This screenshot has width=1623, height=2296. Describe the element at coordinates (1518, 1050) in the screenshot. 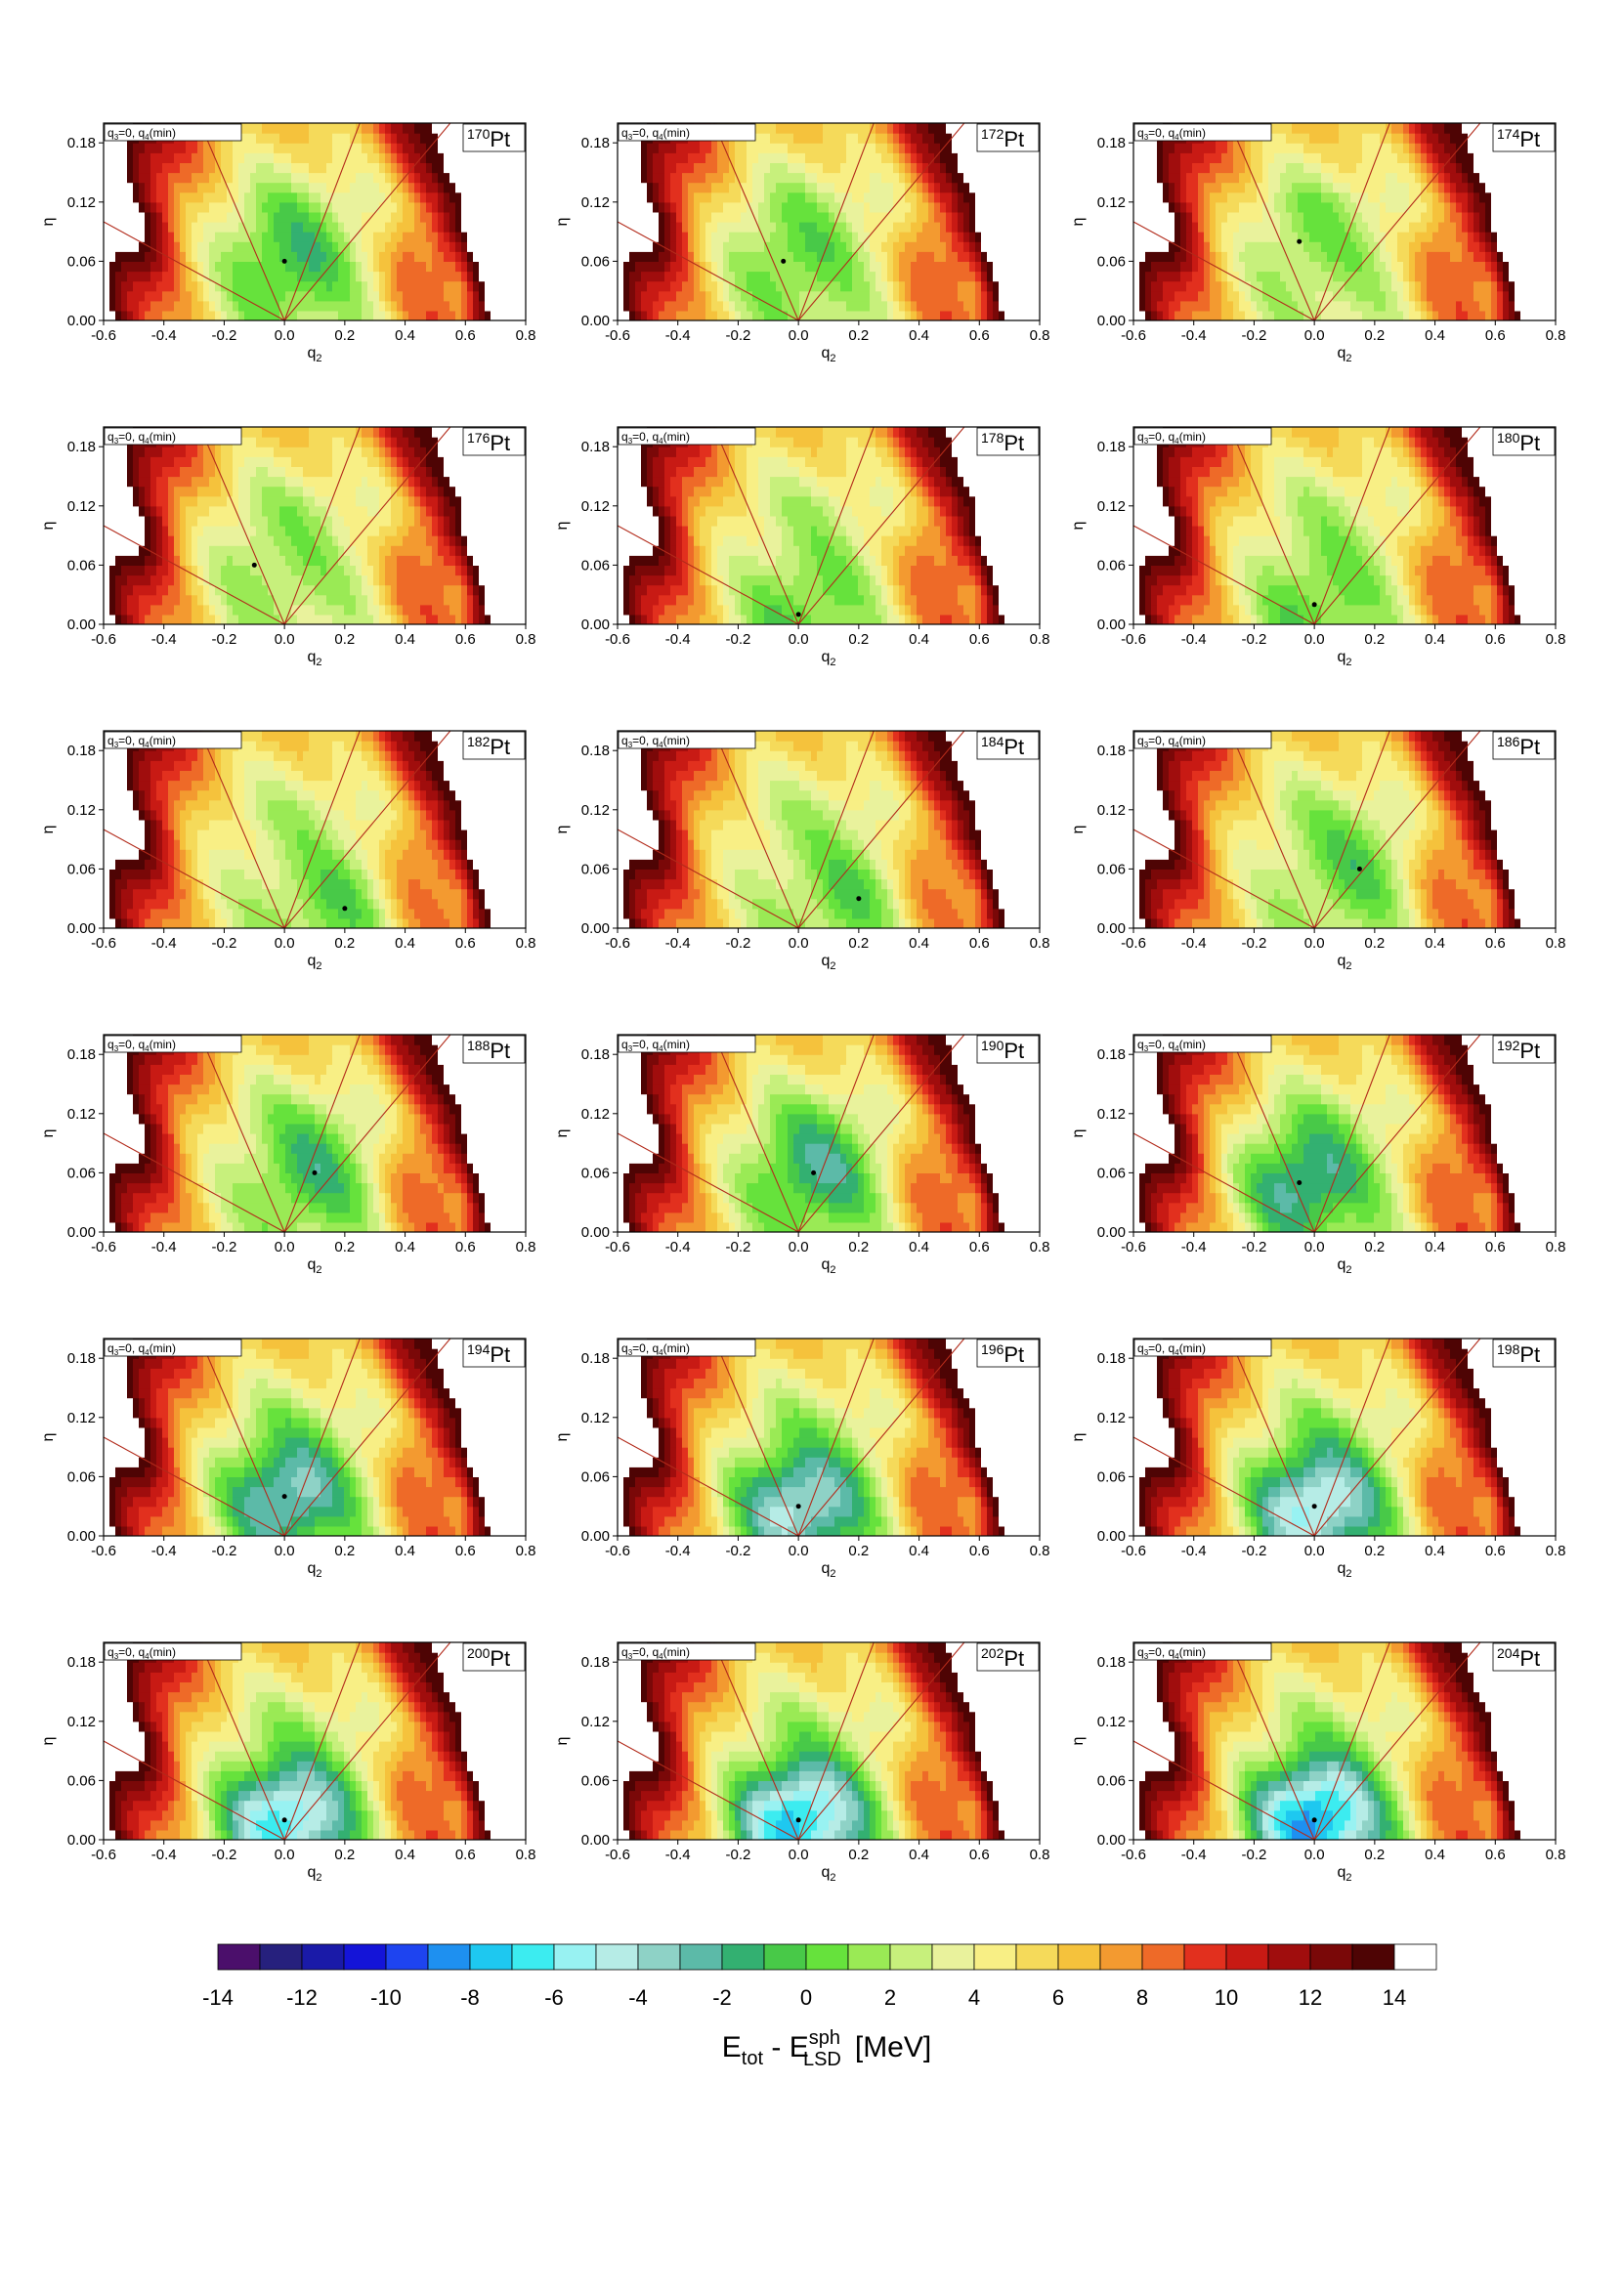

I see `nucleus-label: 192Pt` at that location.